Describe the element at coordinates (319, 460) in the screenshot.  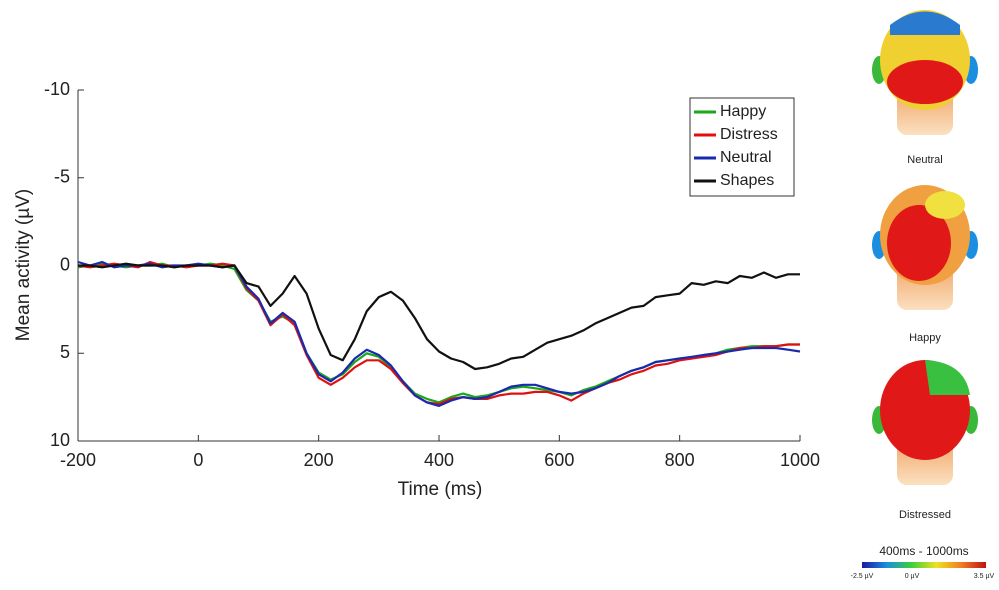
I see `x-tick-label: 200` at that location.